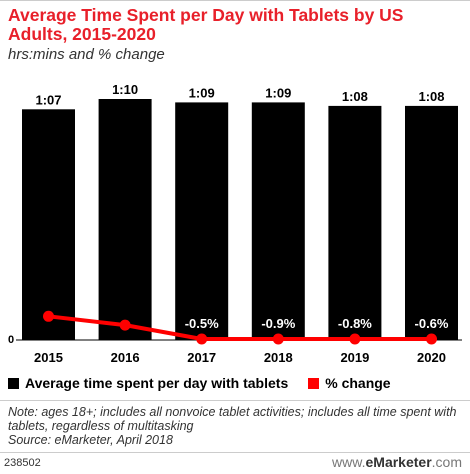 This screenshot has width=470, height=474. I want to click on bar-2015, so click(48, 224).